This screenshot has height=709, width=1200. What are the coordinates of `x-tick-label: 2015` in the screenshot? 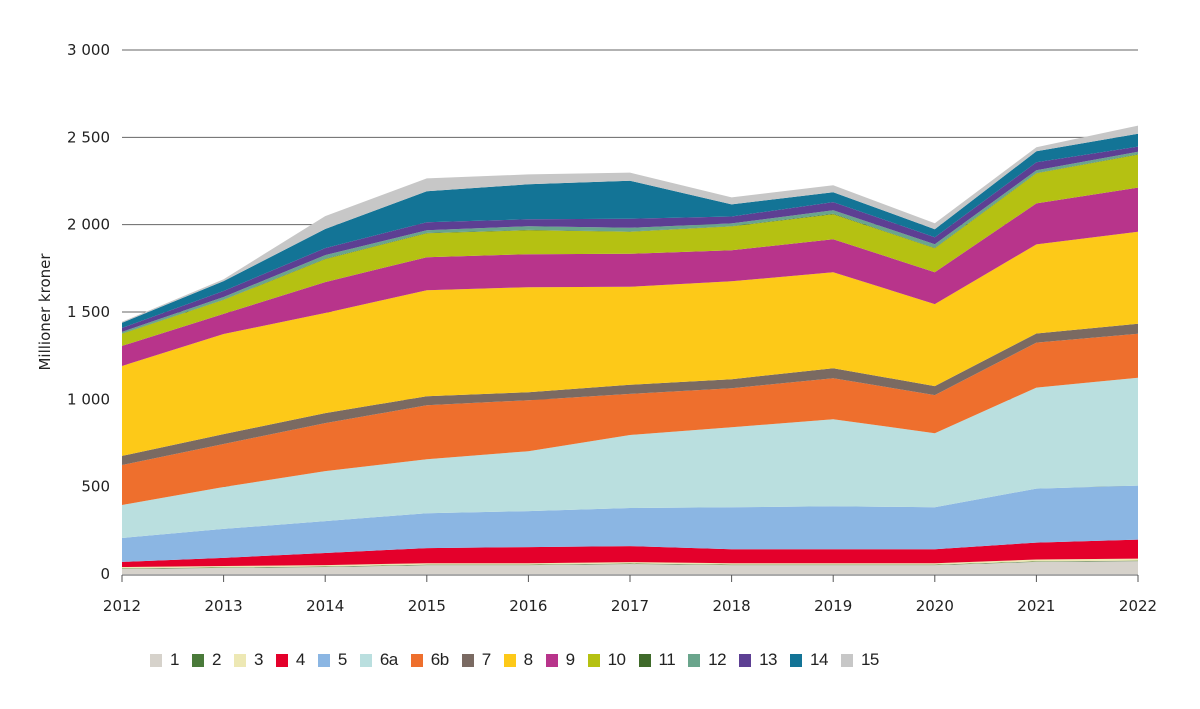 It's located at (427, 606).